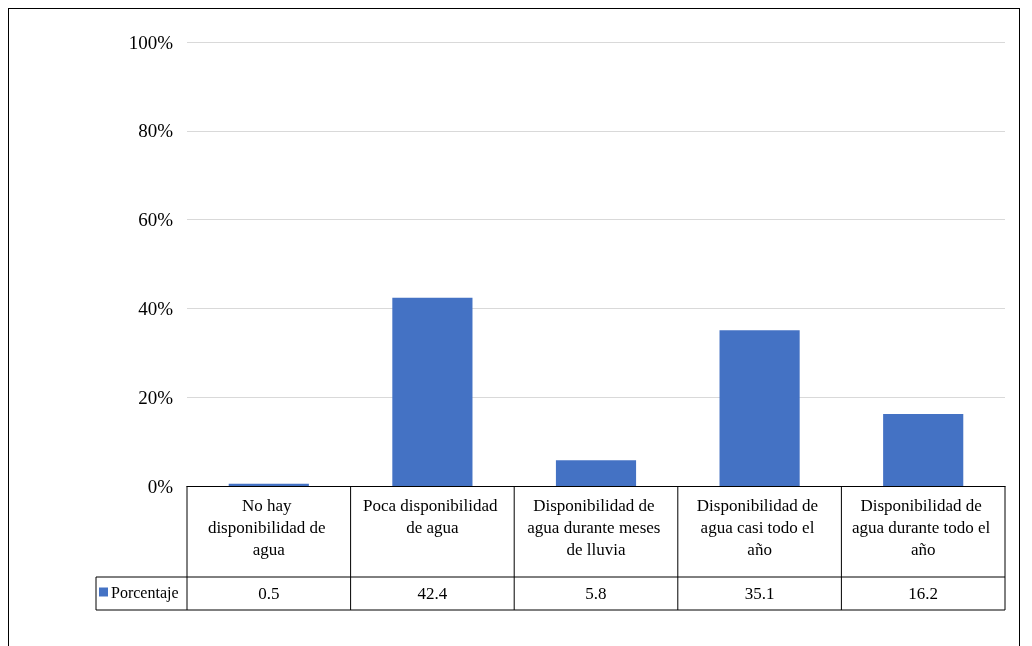  Describe the element at coordinates (156, 397) in the screenshot. I see `y-tick-label: 20%` at that location.